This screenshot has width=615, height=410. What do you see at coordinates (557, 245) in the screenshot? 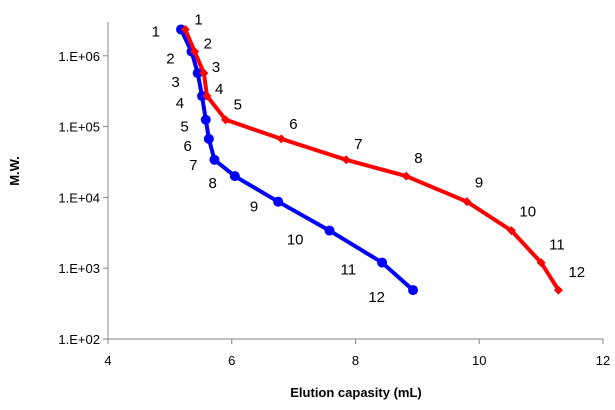
I see `series-2-point-label: 11` at bounding box center [557, 245].